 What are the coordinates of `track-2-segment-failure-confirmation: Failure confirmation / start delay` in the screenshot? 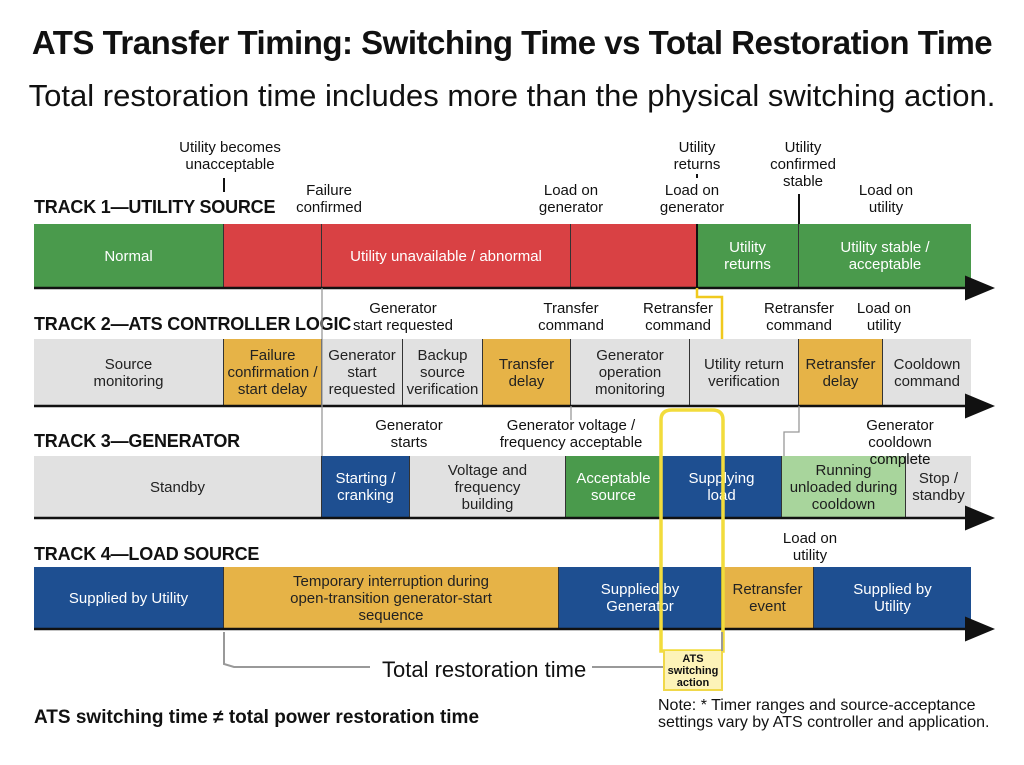 It's located at (273, 372).